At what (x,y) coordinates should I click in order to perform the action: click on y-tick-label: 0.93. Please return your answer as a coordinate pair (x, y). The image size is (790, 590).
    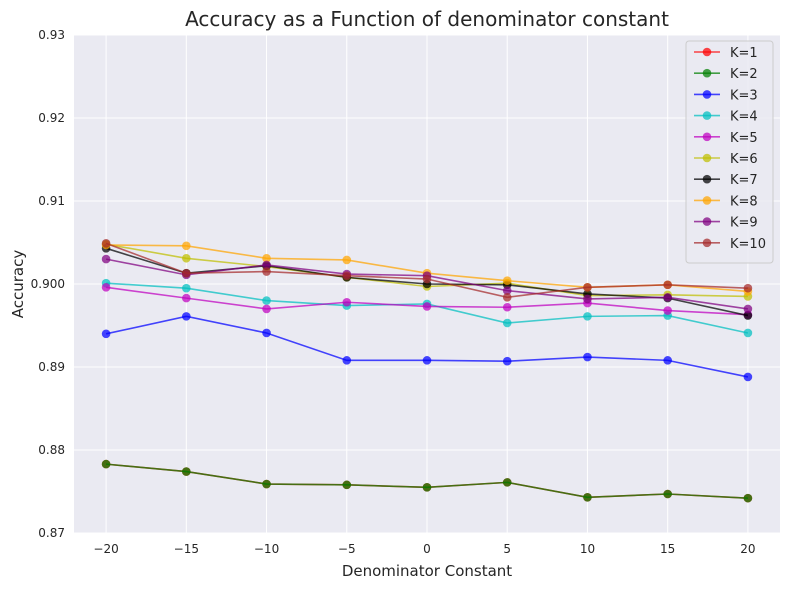
    Looking at the image, I should click on (51, 35).